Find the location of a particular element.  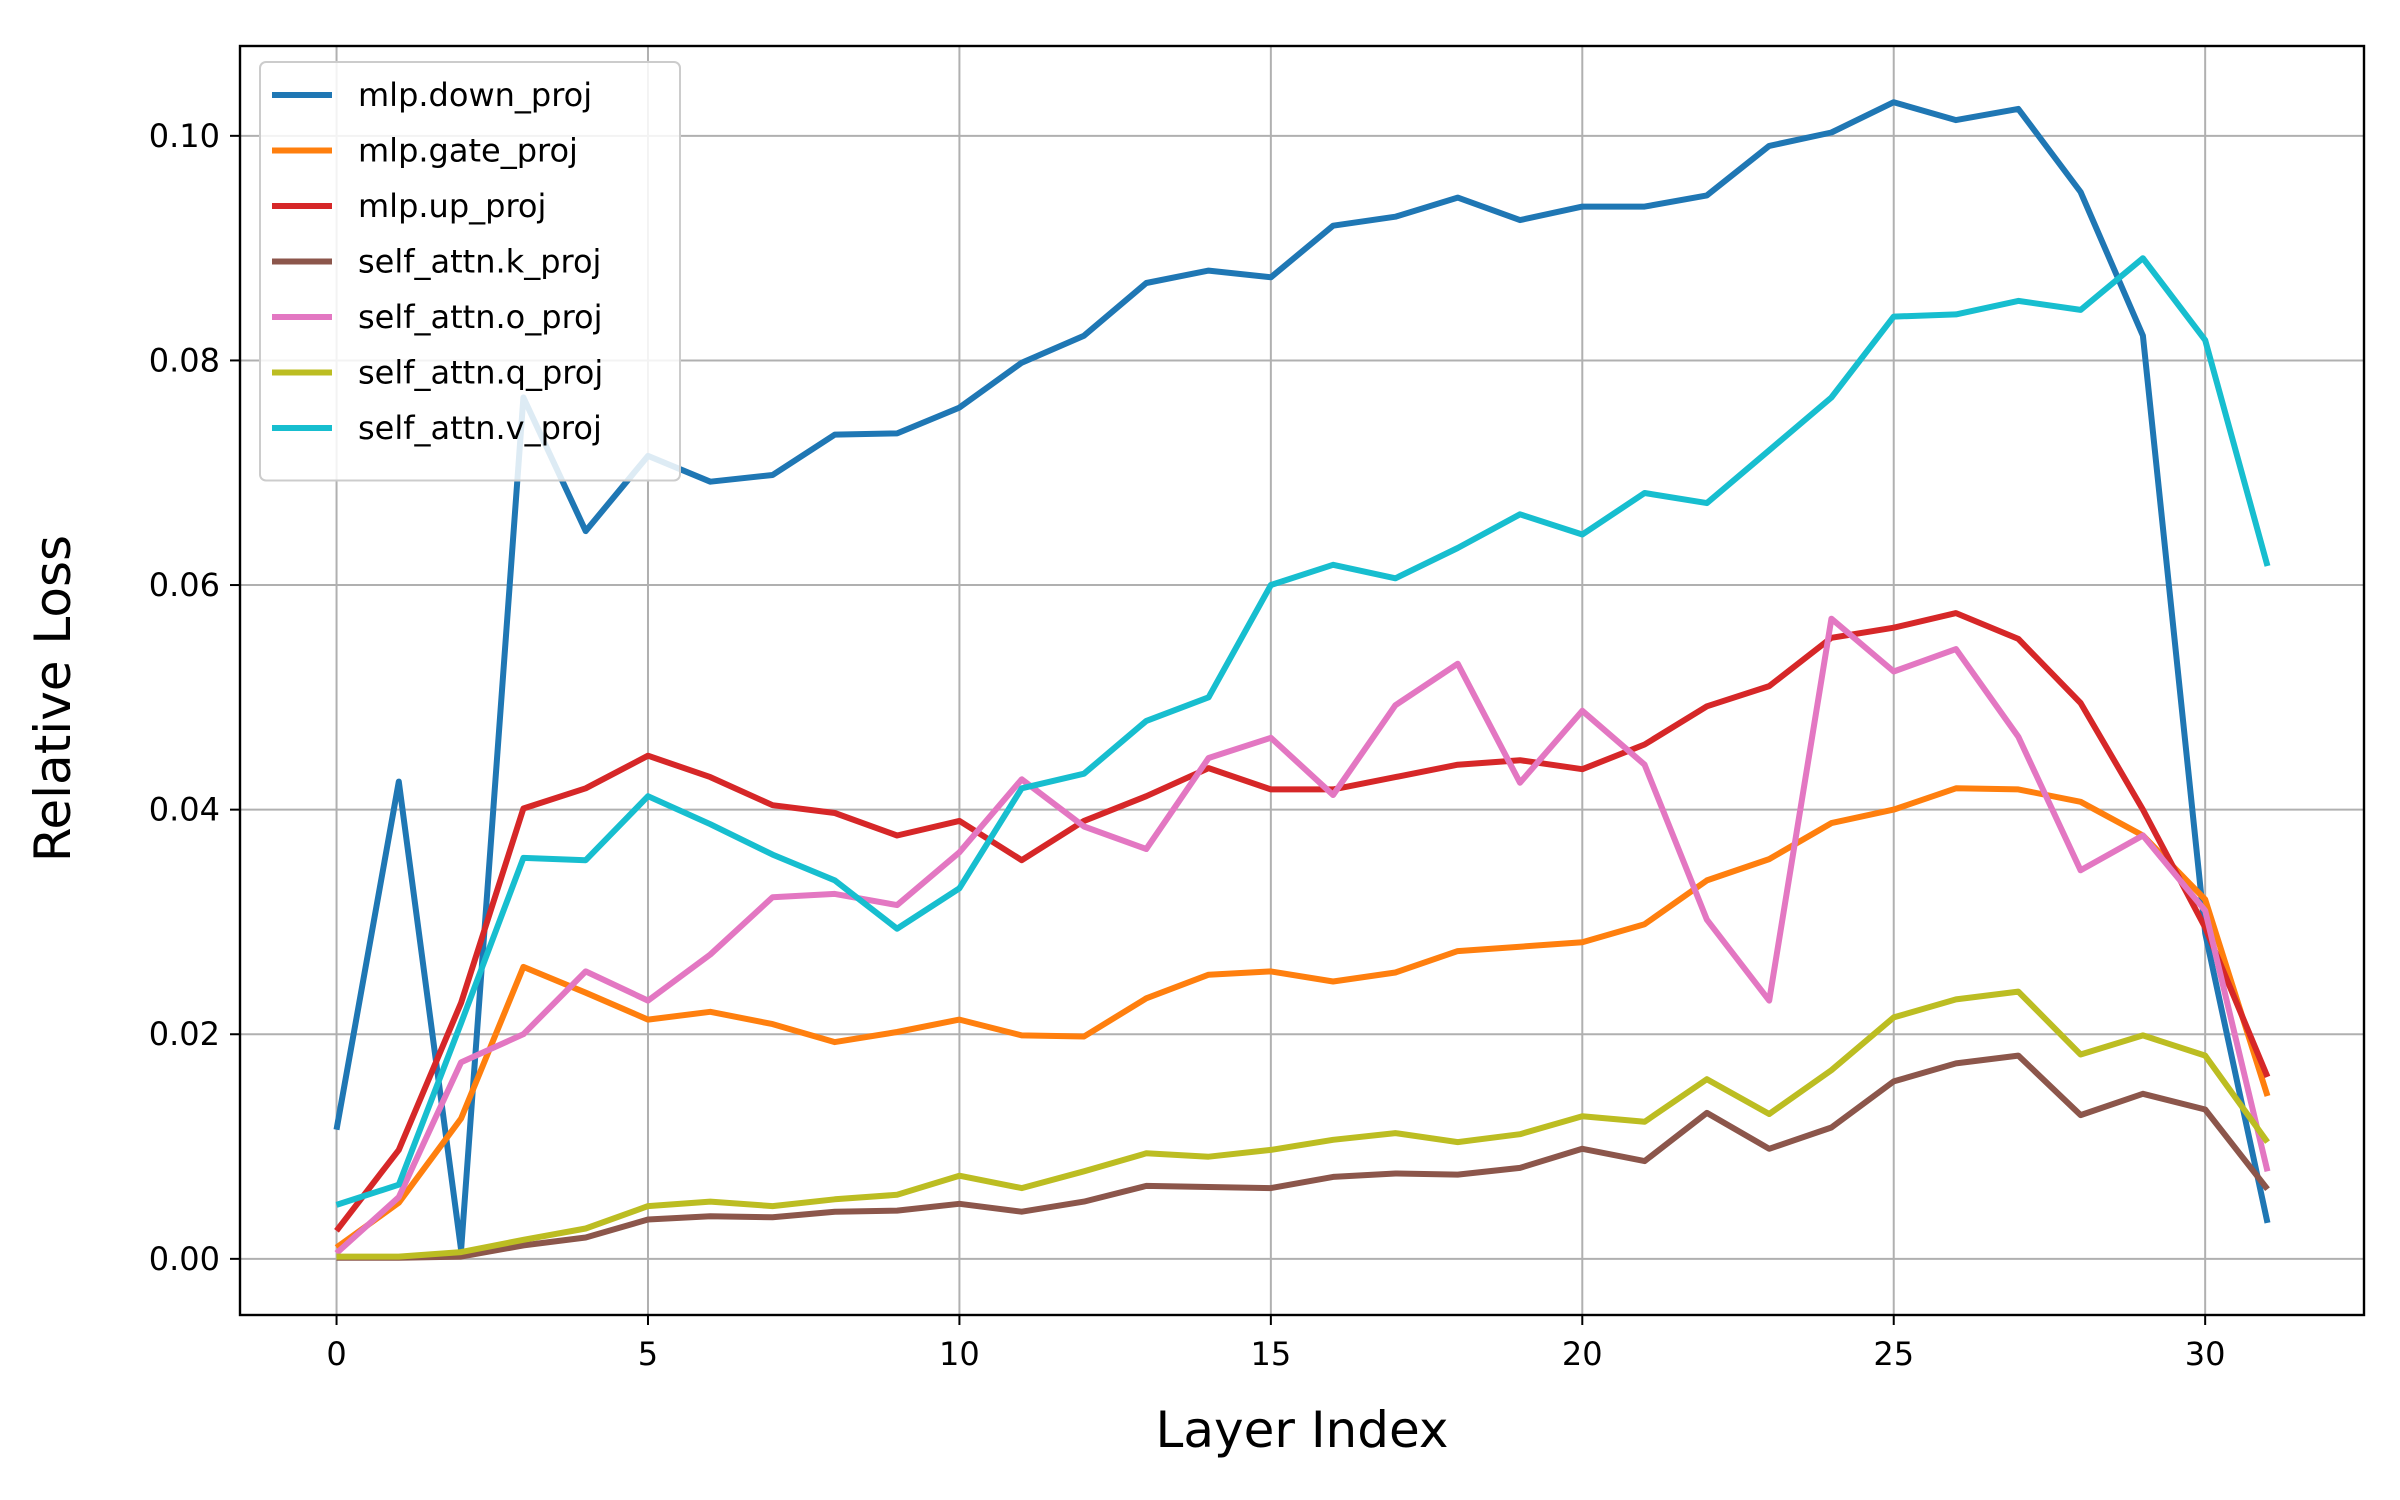

y-tick-label: 0.06 is located at coordinates (184, 585).